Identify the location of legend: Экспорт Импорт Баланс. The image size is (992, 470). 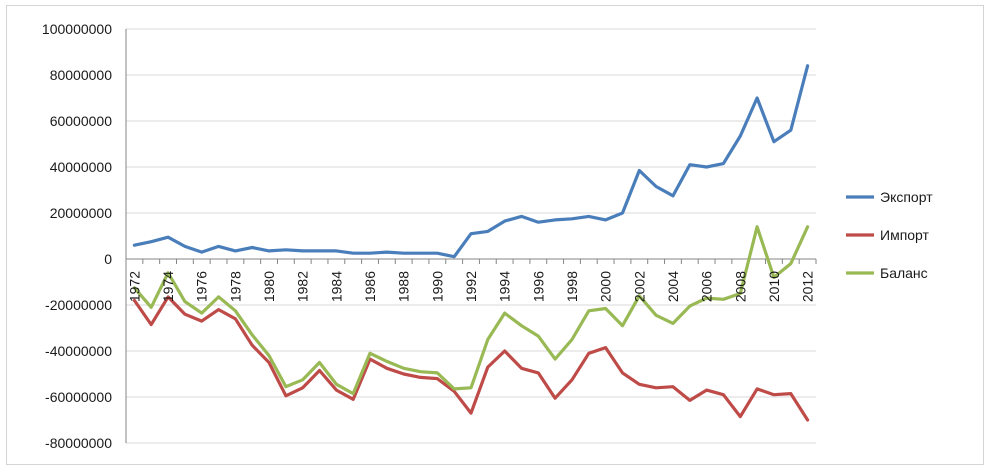
(889, 235).